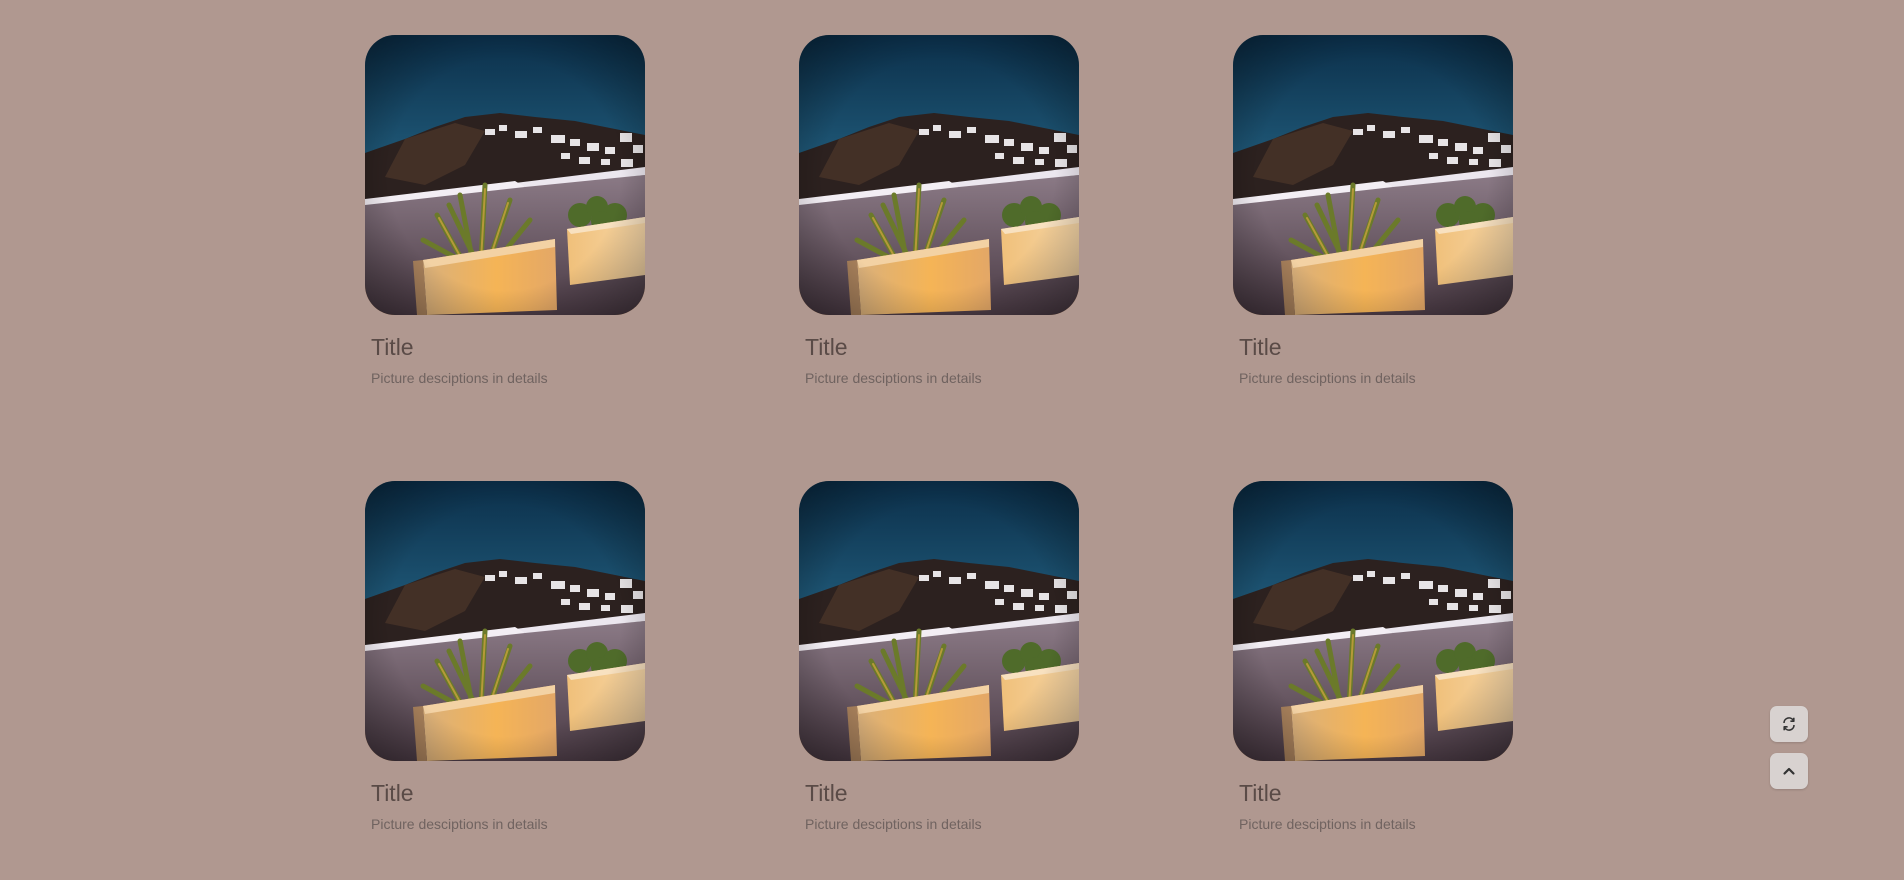 This screenshot has width=1904, height=880. I want to click on refresh-icon, so click(1789, 724).